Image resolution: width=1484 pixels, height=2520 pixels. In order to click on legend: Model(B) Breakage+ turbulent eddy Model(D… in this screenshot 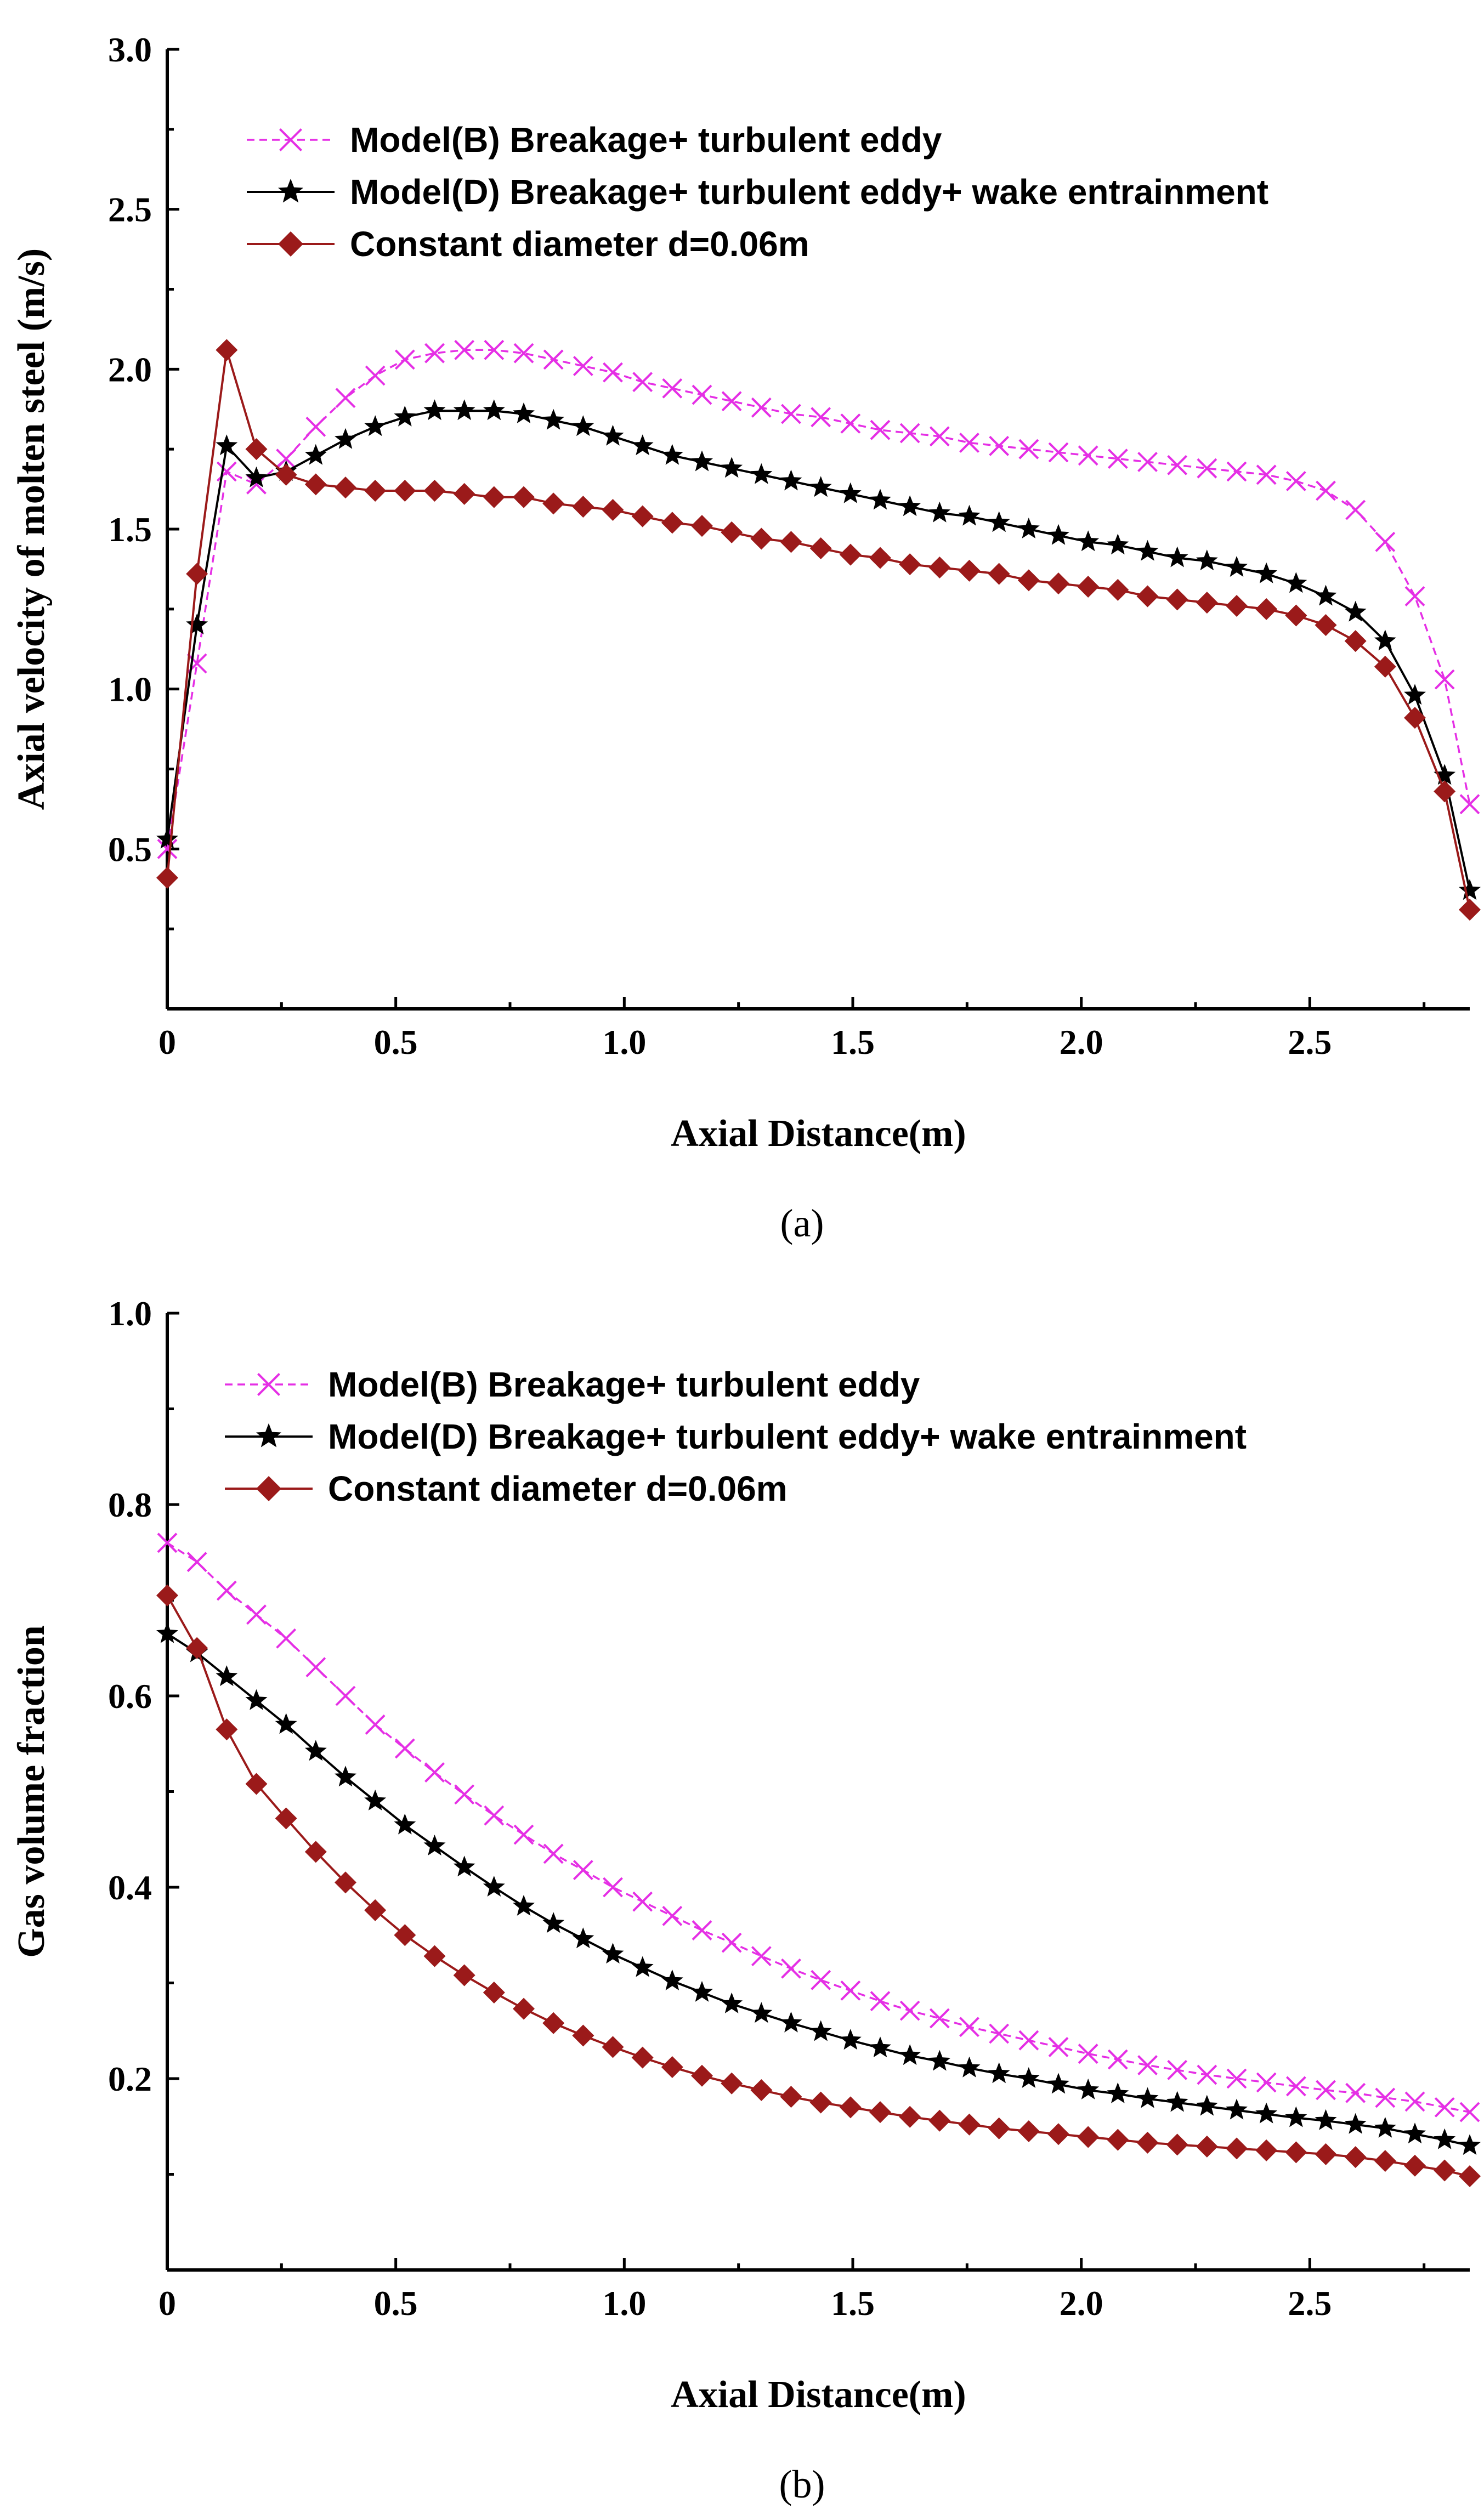, I will do `click(736, 1436)`.